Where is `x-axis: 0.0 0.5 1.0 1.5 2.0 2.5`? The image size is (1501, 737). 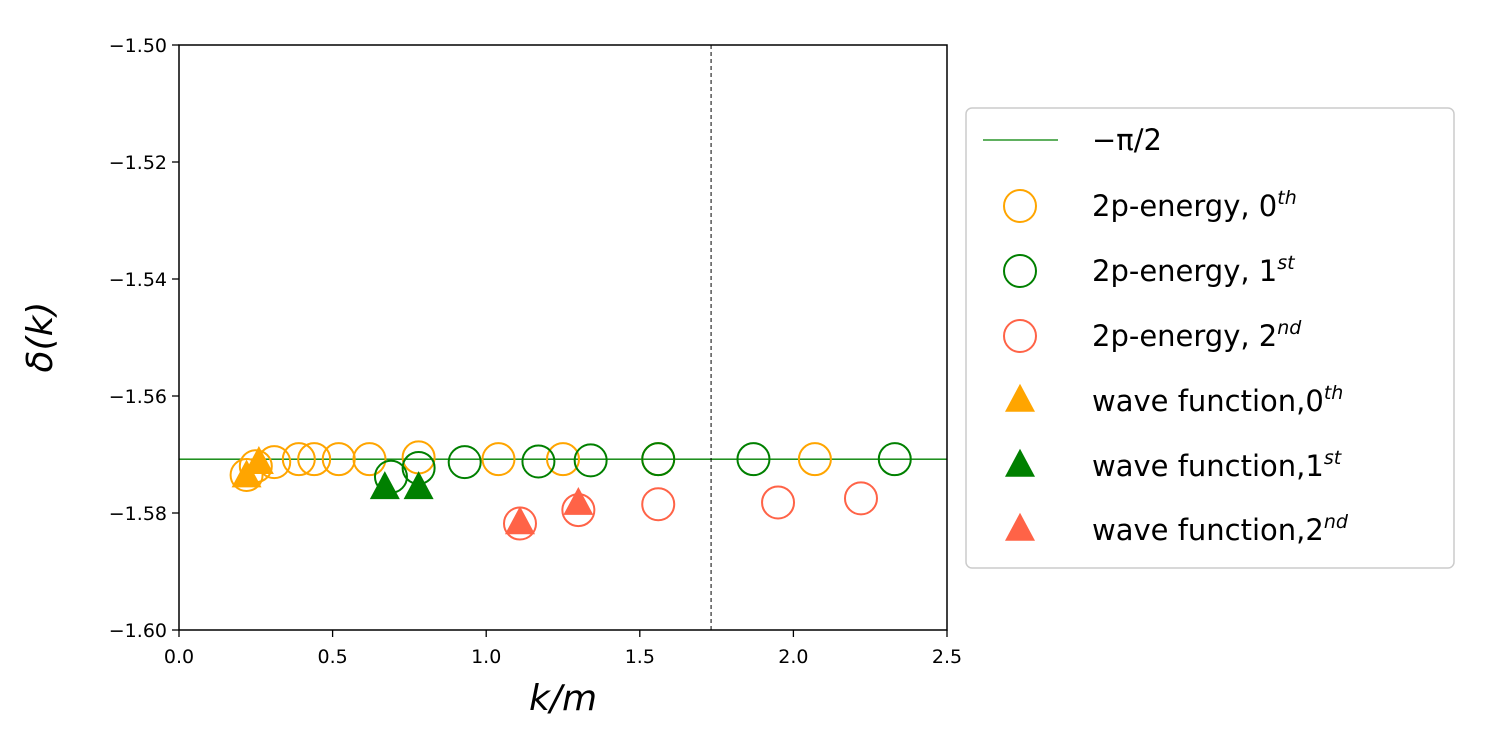 x-axis: 0.0 0.5 1.0 1.5 2.0 2.5 is located at coordinates (563, 649).